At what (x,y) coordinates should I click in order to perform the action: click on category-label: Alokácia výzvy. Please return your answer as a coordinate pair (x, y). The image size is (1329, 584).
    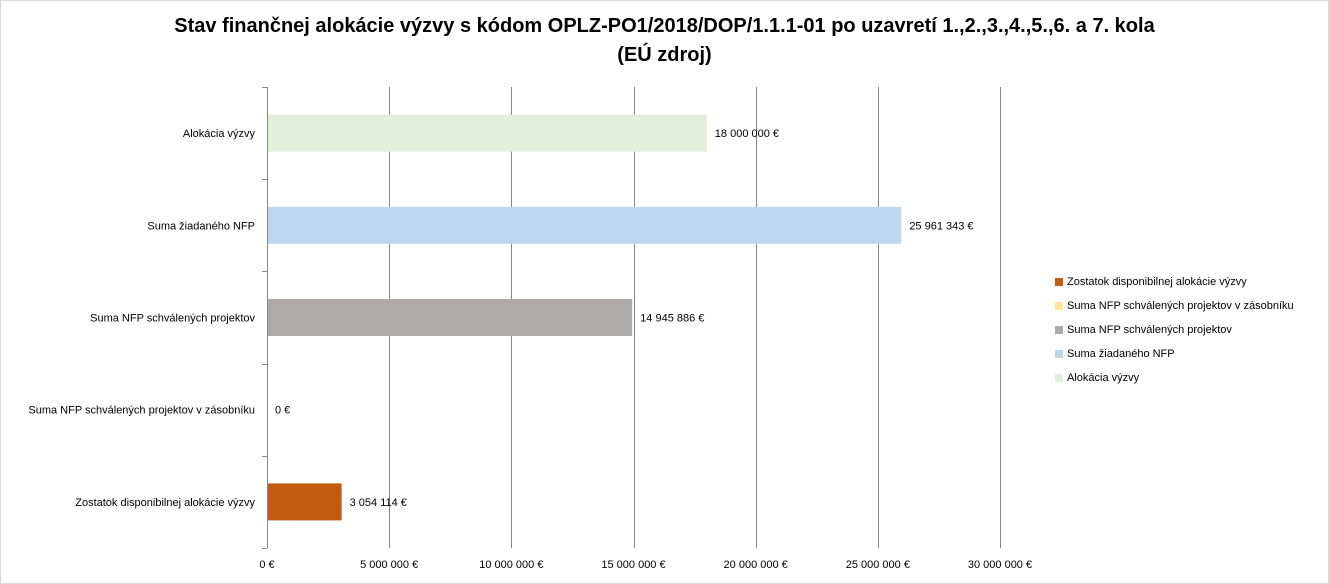
    Looking at the image, I should click on (219, 134).